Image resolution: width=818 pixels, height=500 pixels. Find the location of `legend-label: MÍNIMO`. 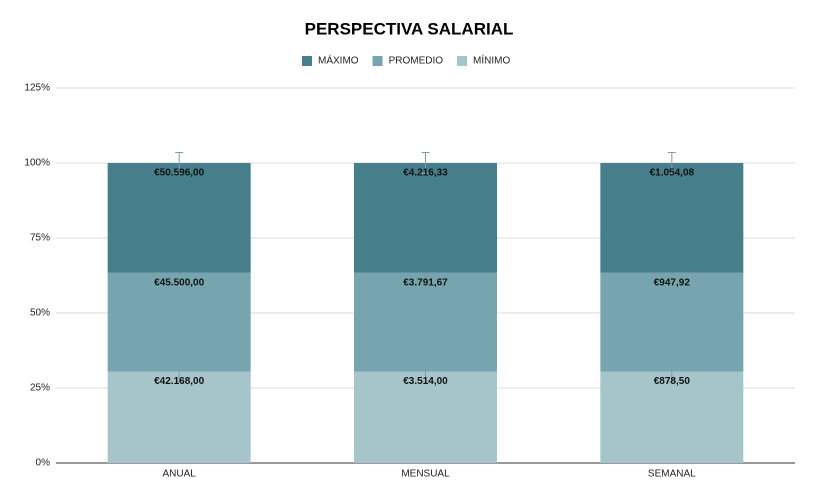

legend-label: MÍNIMO is located at coordinates (491, 60).